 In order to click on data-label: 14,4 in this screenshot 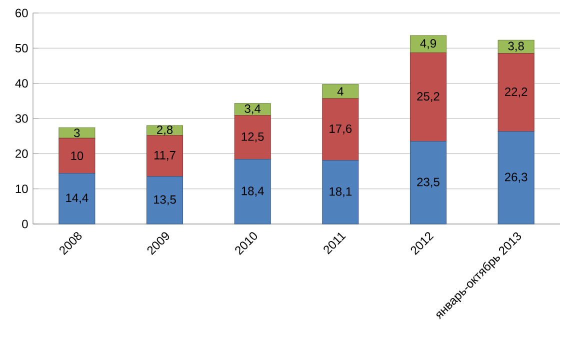, I will do `click(77, 199)`.